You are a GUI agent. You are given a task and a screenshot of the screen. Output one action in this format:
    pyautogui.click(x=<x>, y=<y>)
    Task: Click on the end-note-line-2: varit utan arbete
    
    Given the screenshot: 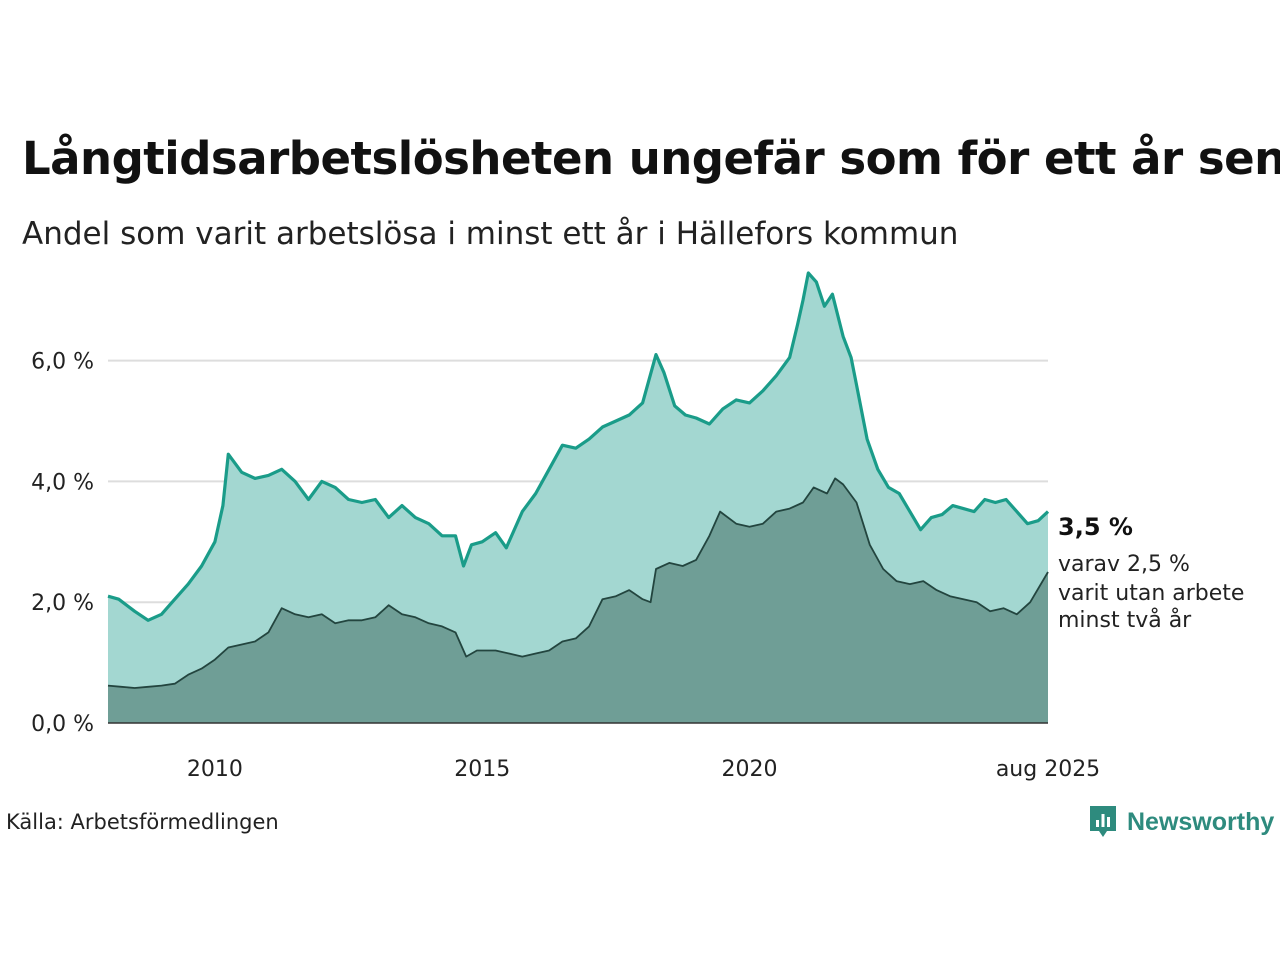 What is the action you would take?
    pyautogui.click(x=1151, y=593)
    